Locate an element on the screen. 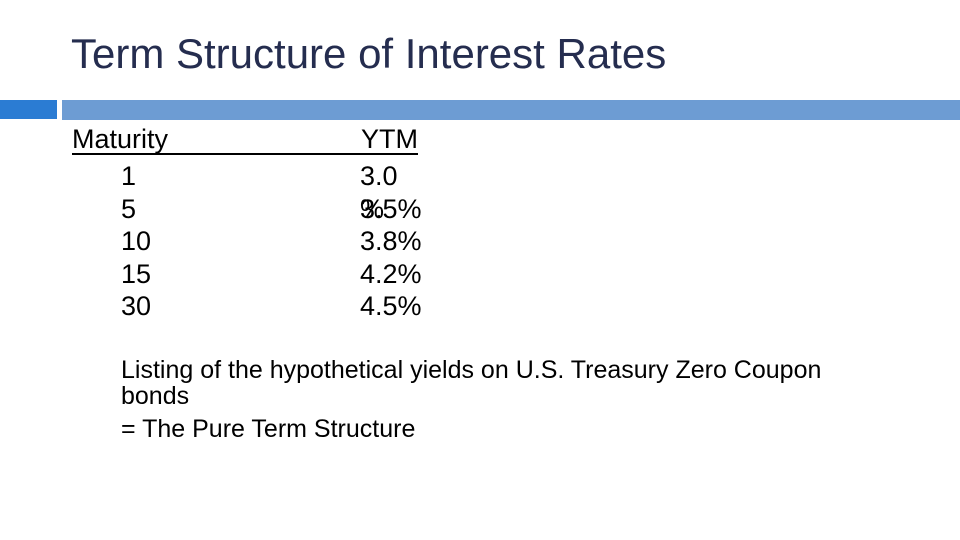 The width and height of the screenshot is (960, 540). divider-accent-block is located at coordinates (28, 109).